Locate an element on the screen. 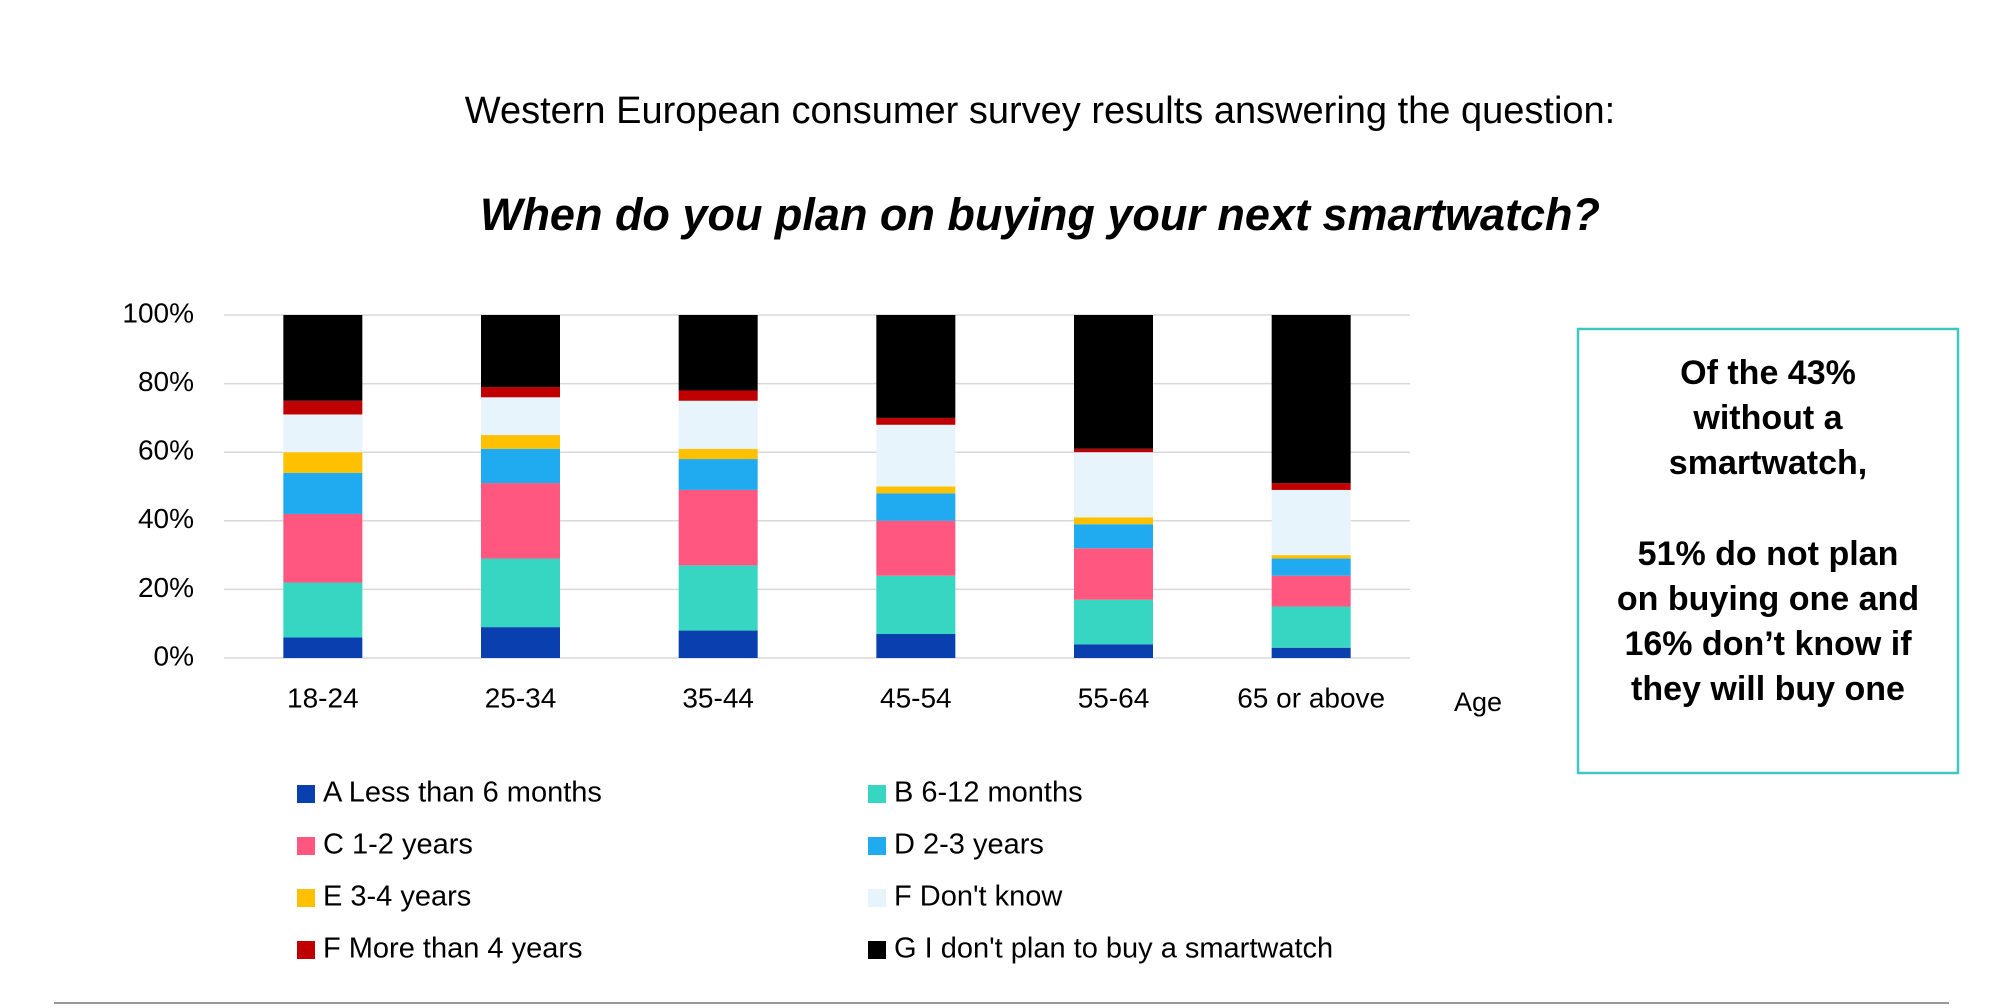 This screenshot has width=2000, height=1008. annotation-text: on buying one and is located at coordinates (1768, 599).